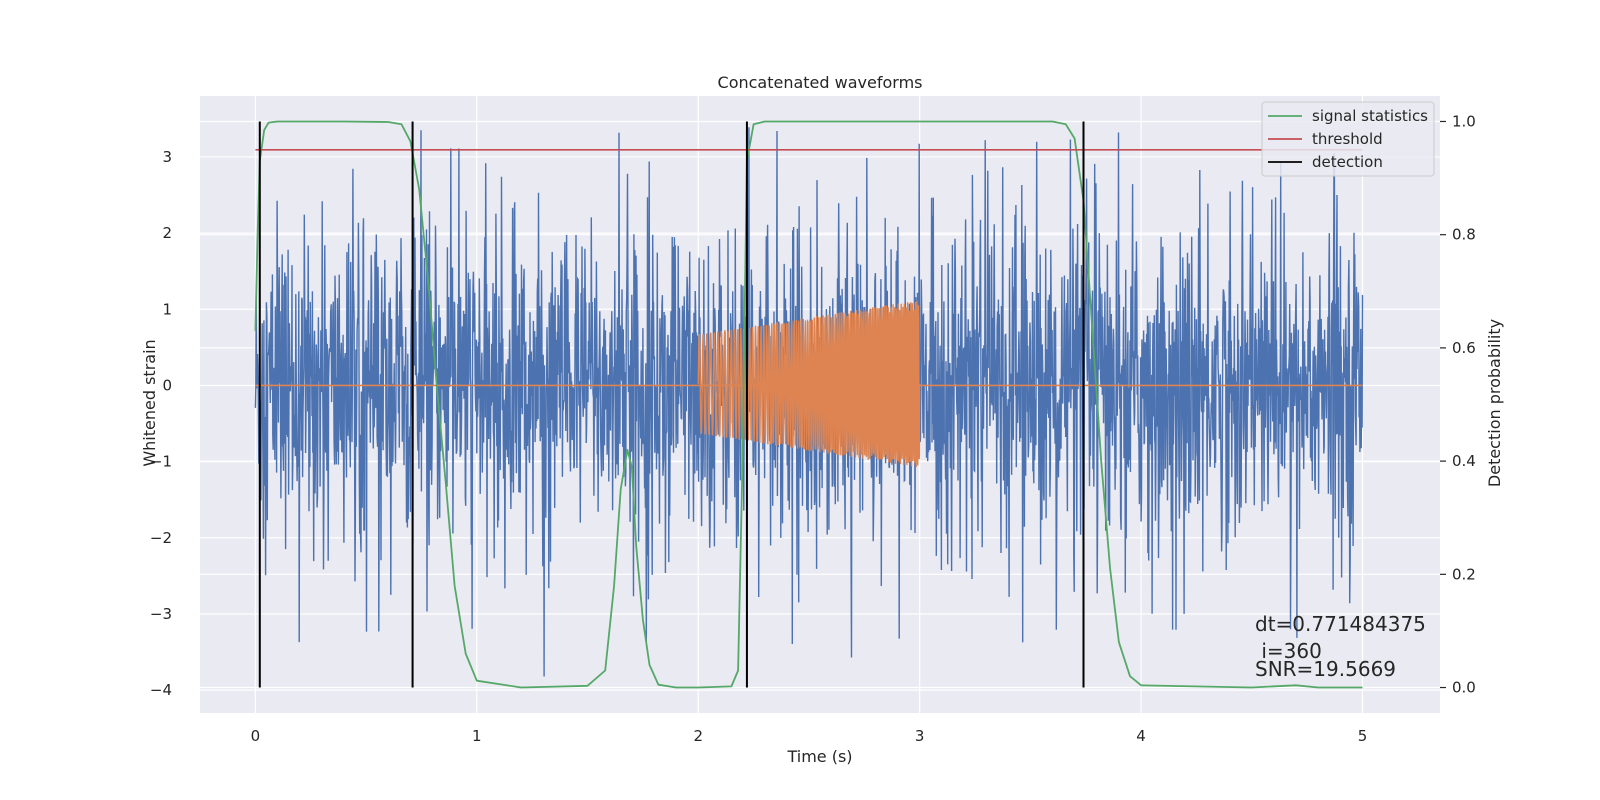  Describe the element at coordinates (1464, 574) in the screenshot. I see `y2-tick-label: 0.2` at that location.